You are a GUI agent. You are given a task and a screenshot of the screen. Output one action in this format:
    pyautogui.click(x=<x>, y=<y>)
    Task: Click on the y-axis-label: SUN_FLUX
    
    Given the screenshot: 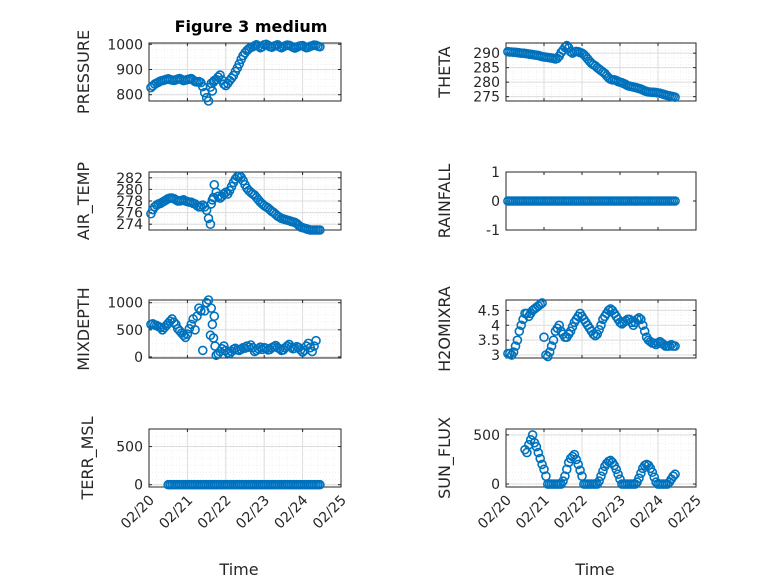 What is the action you would take?
    pyautogui.click(x=445, y=458)
    